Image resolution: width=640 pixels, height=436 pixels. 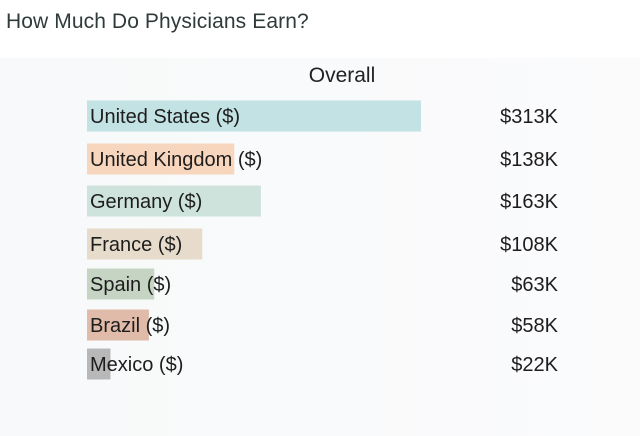 What do you see at coordinates (165, 117) in the screenshot?
I see `category-label: United States ($)` at bounding box center [165, 117].